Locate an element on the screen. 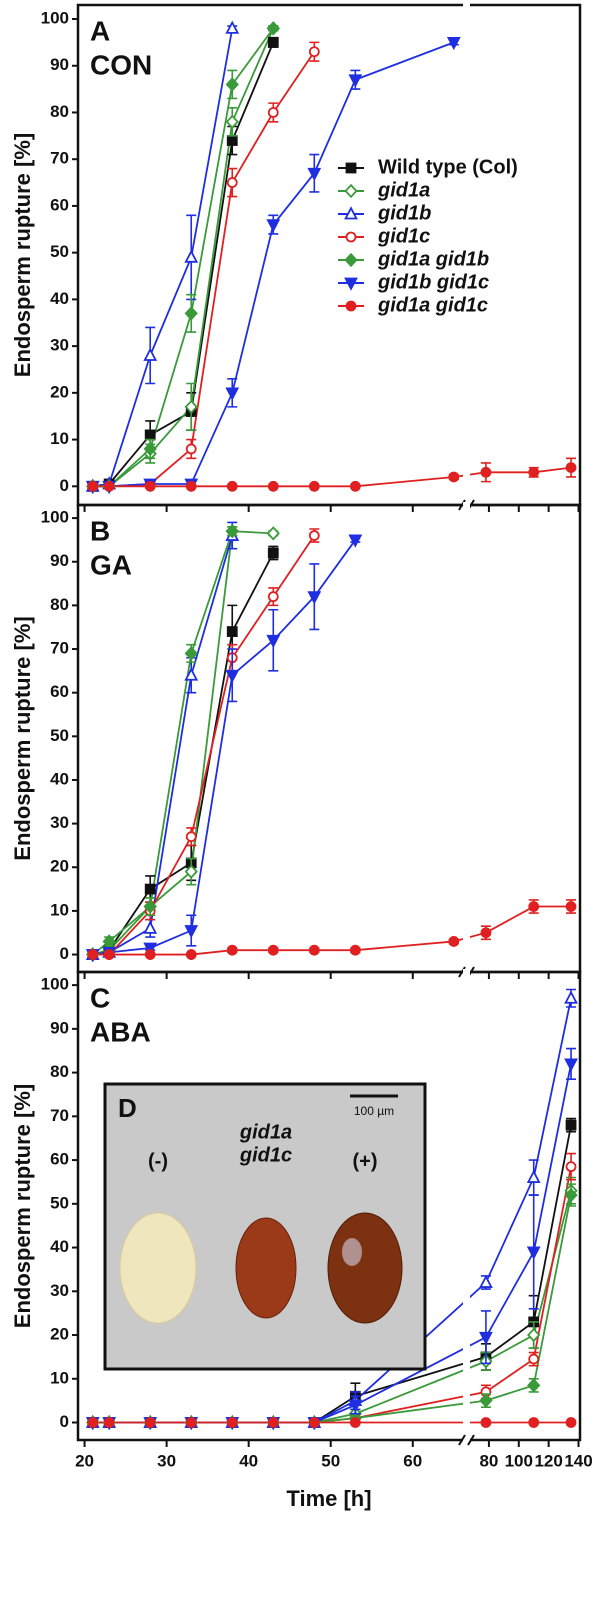  x-tick-label: 100 is located at coordinates (519, 1460).